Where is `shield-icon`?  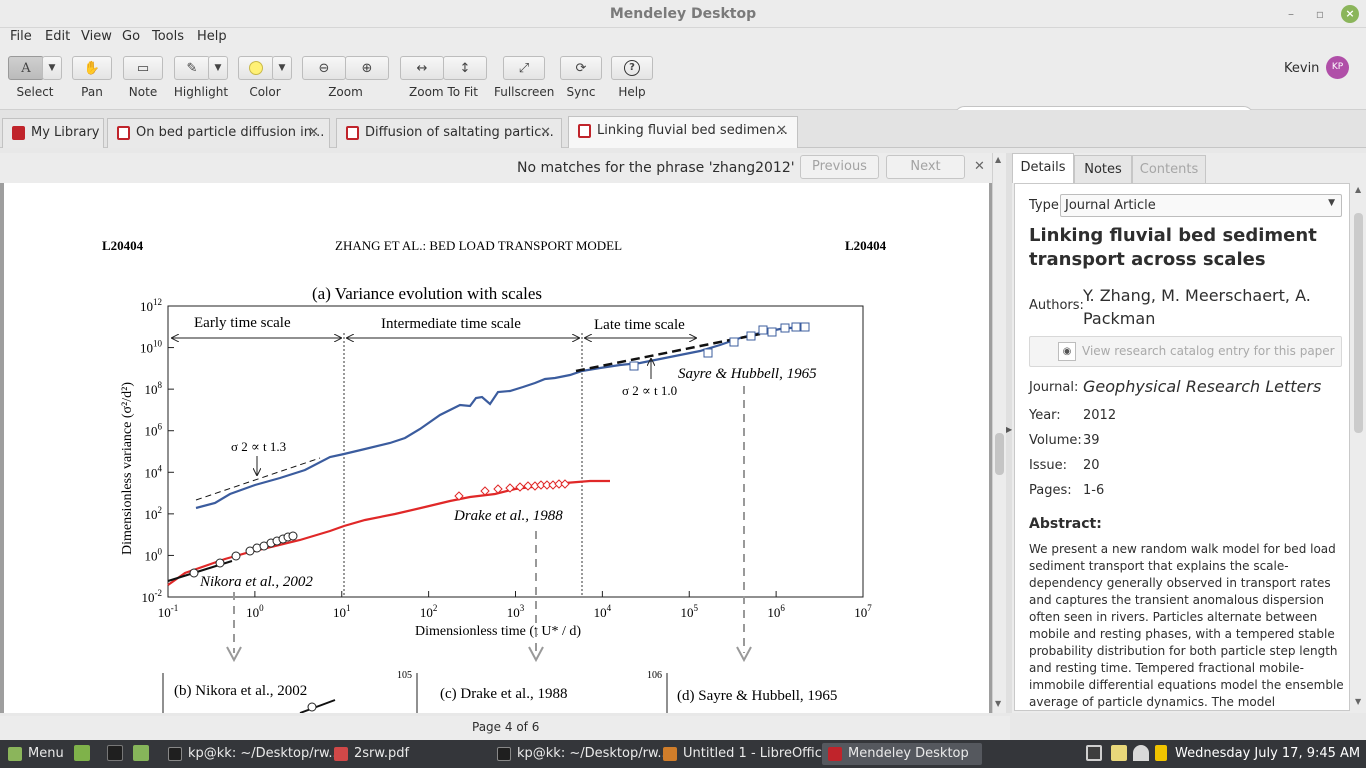 shield-icon is located at coordinates (1094, 753).